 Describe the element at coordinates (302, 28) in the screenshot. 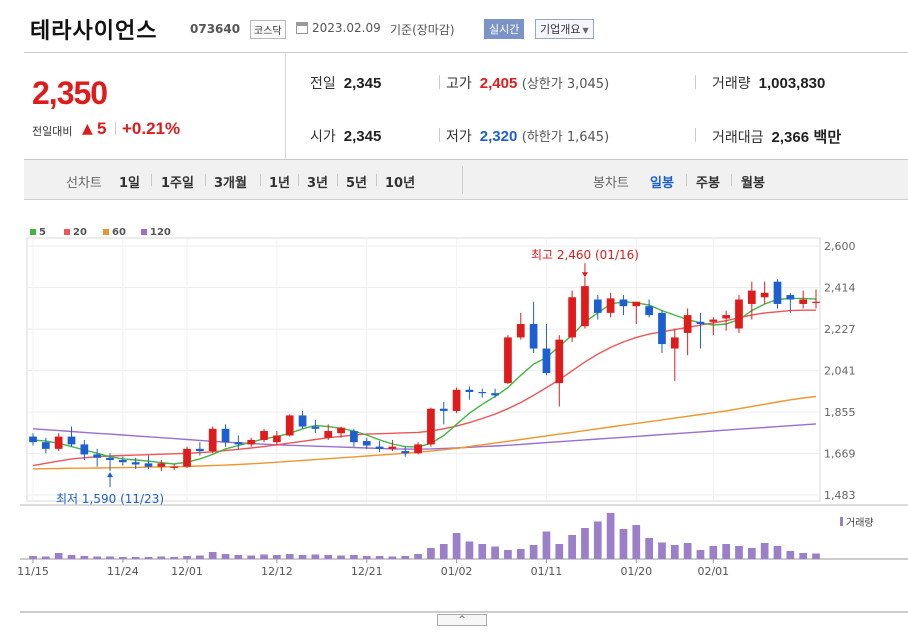

I see `calendar-icon` at that location.